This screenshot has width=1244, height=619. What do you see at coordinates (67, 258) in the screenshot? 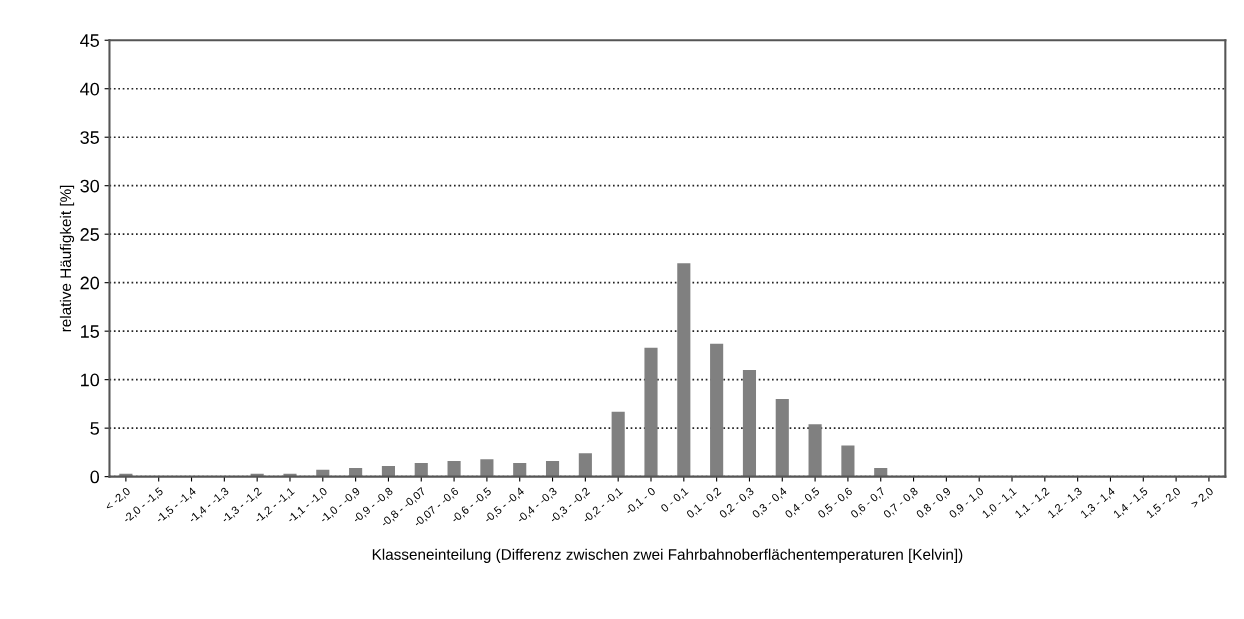
I see `y-axis-title: relative Häufigkeit [%]` at bounding box center [67, 258].